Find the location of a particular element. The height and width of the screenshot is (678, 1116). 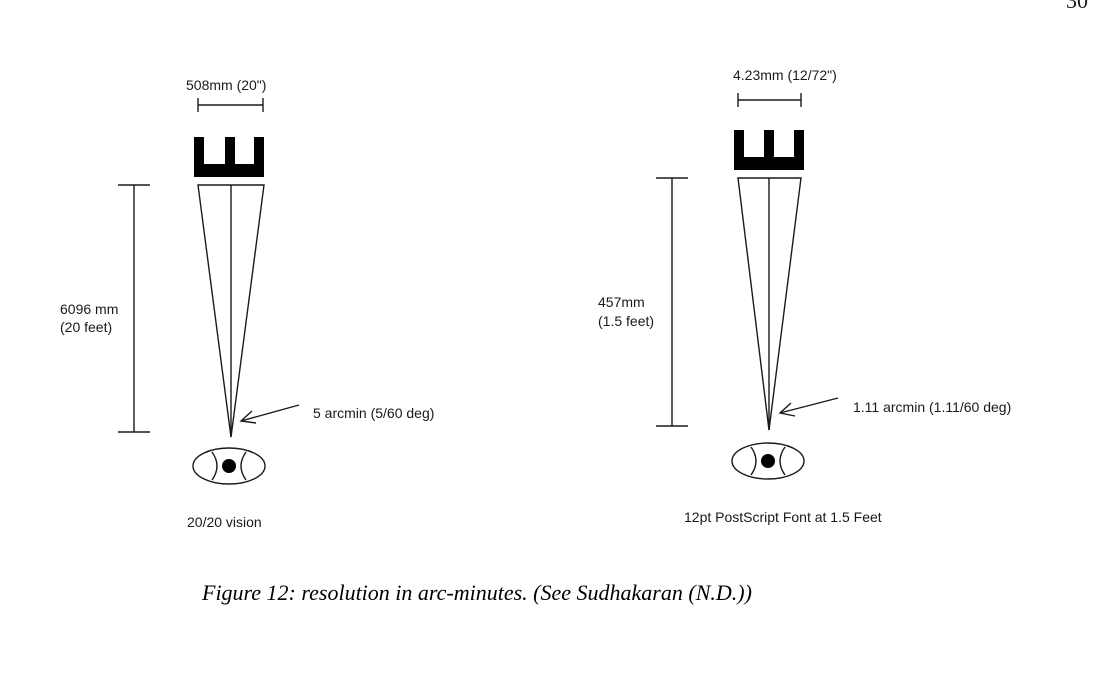

right-letter-e-symbol is located at coordinates (769, 150).